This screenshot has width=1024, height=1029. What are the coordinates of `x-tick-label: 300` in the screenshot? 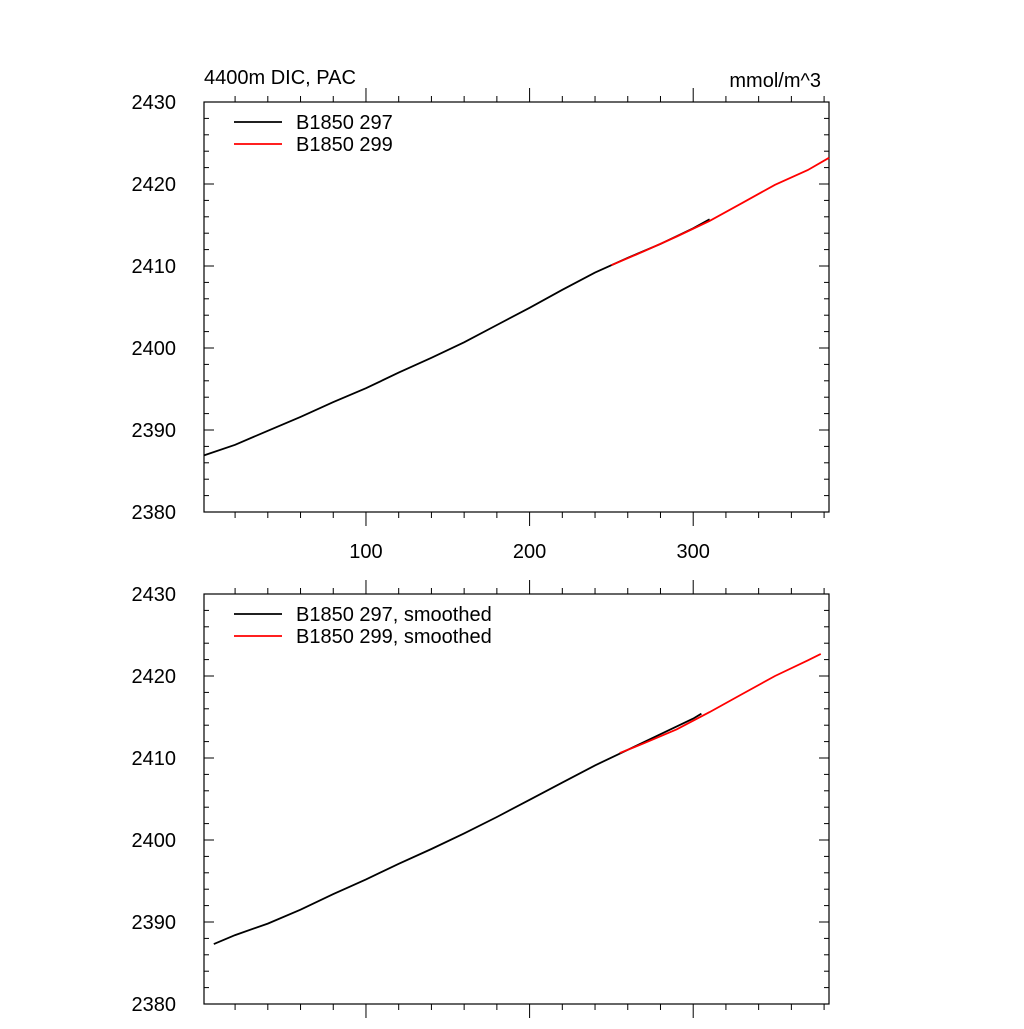 It's located at (693, 552).